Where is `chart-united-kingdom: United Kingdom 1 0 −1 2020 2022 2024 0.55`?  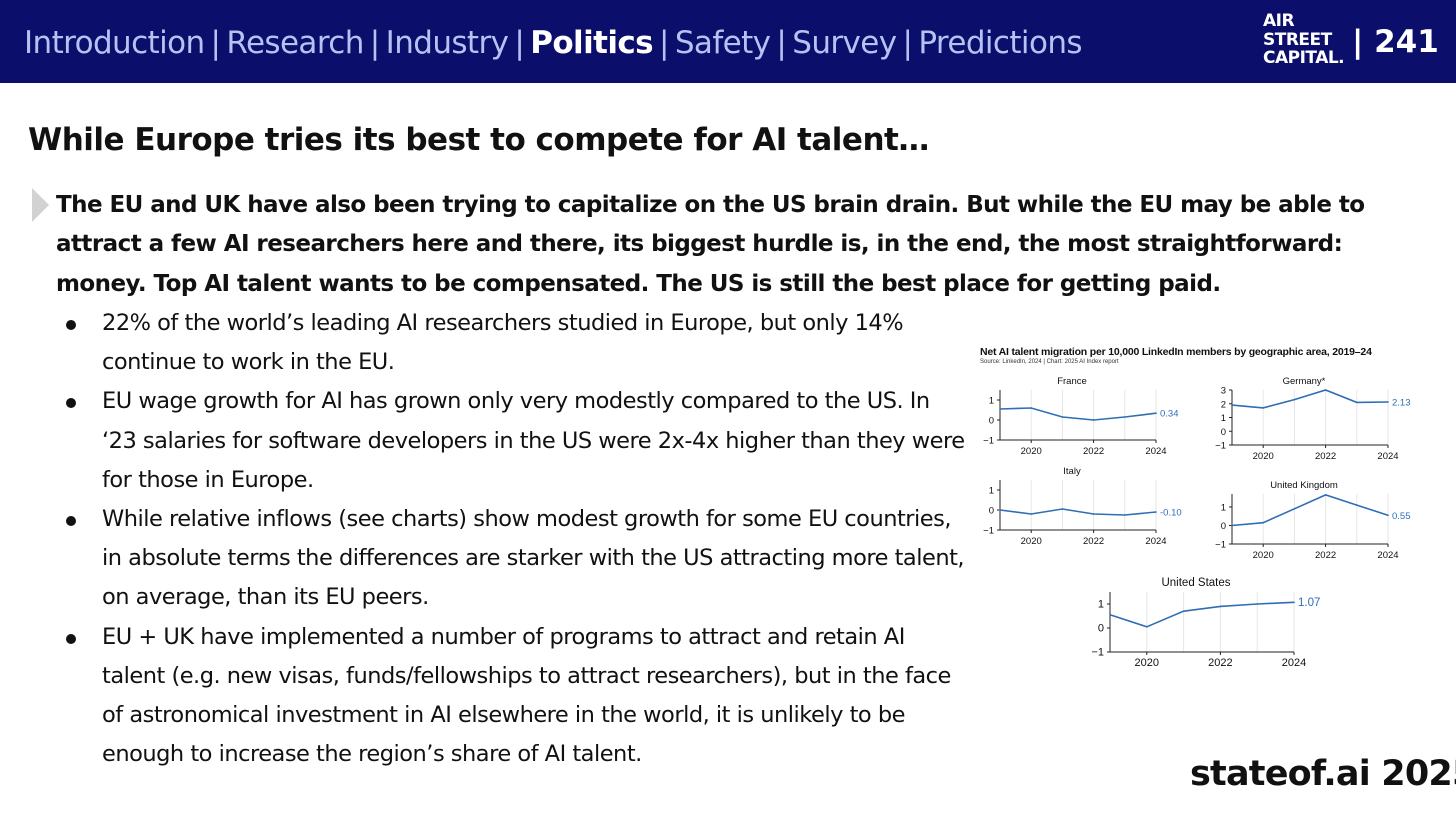 chart-united-kingdom: United Kingdom 1 0 −1 2020 2022 2024 0.55 is located at coordinates (1312, 527).